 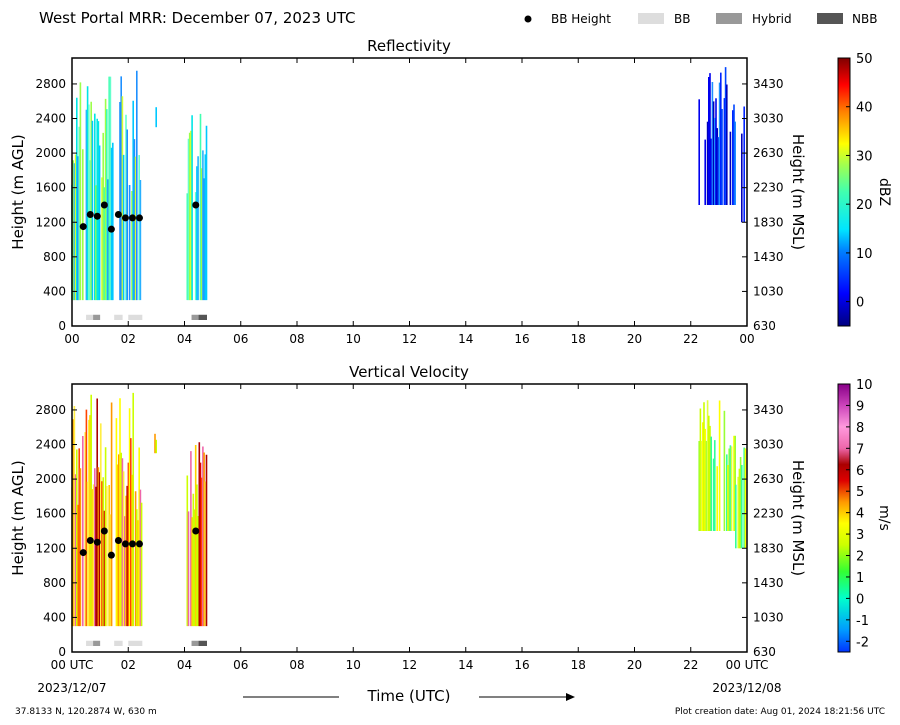 What do you see at coordinates (409, 372) in the screenshot?
I see `velocity-title: Vertical Velocity` at bounding box center [409, 372].